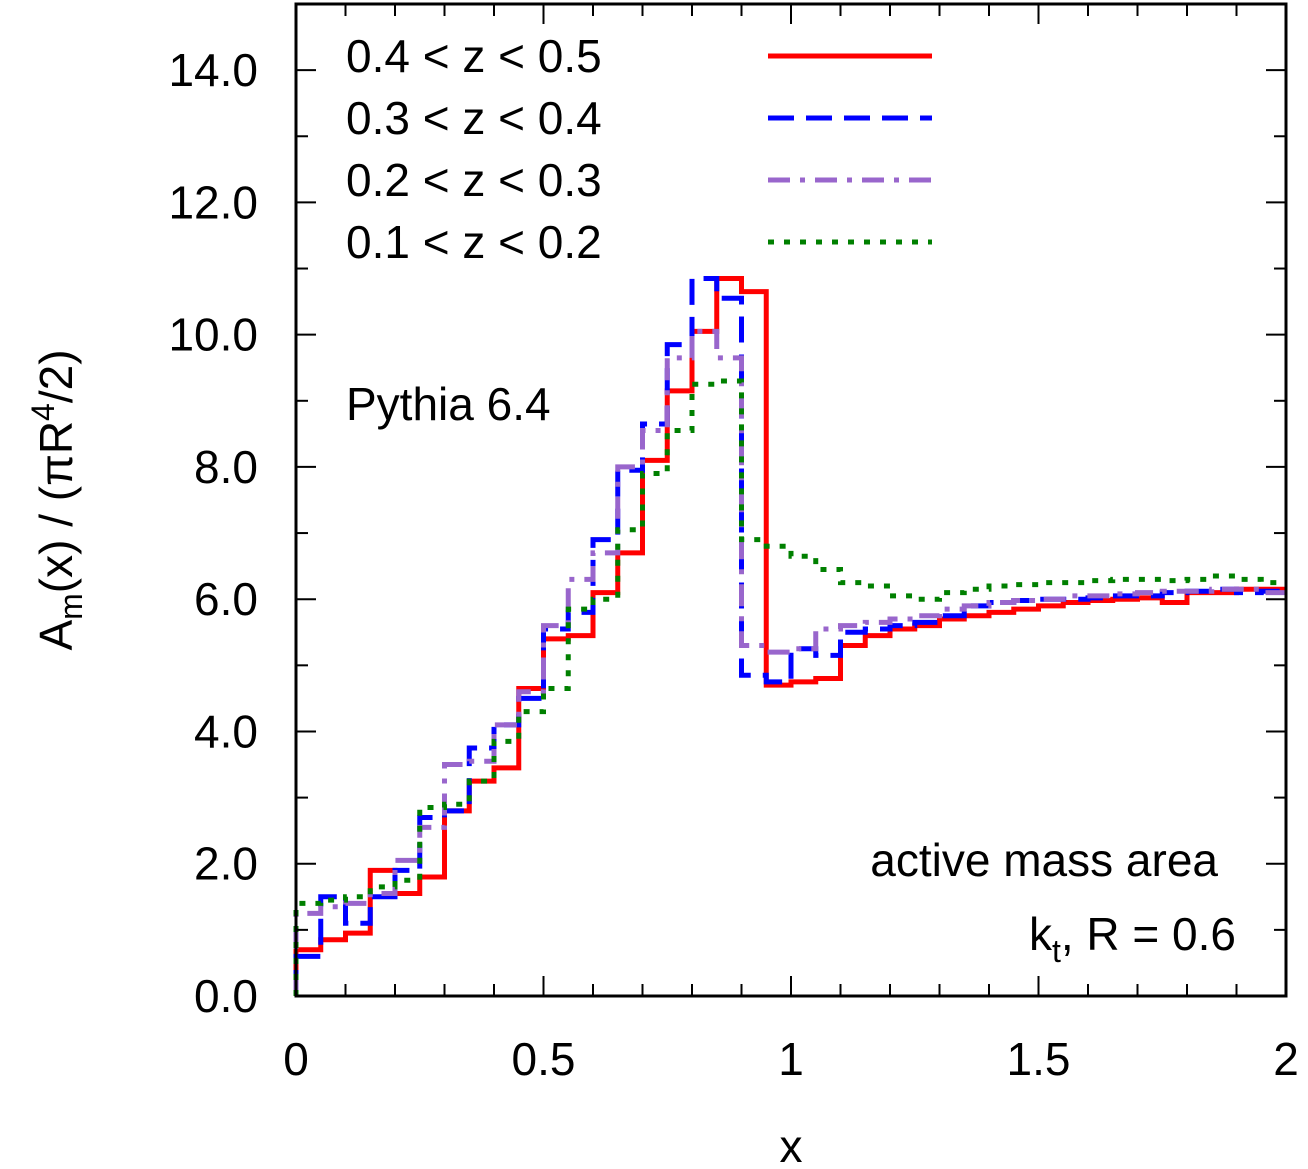  What do you see at coordinates (474, 242) in the screenshot?
I see `legend-label-4: 0.1 < z < 0.2` at bounding box center [474, 242].